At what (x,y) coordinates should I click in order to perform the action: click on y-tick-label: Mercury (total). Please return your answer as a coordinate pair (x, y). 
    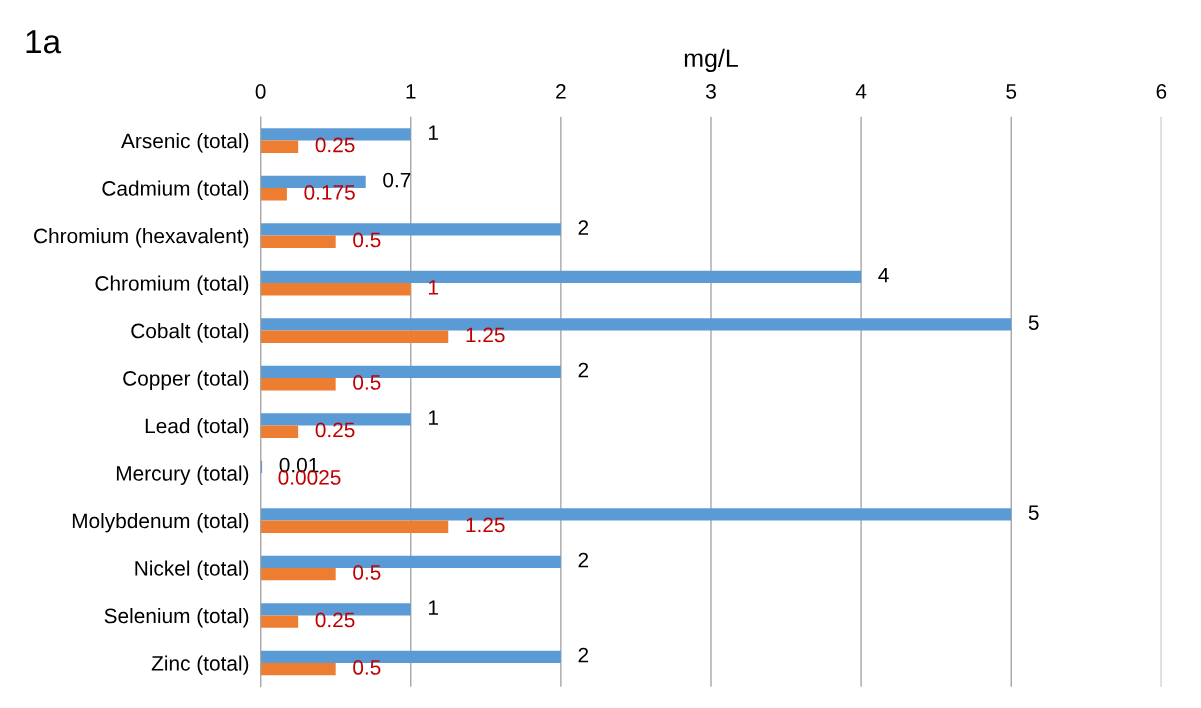
    Looking at the image, I should click on (182, 475).